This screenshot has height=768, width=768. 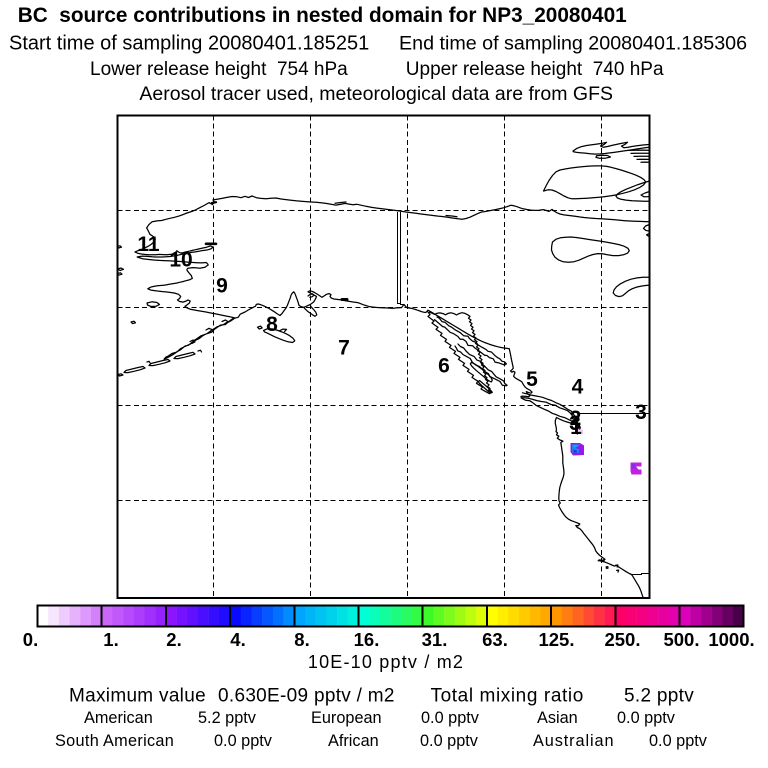 What do you see at coordinates (681, 639) in the screenshot?
I see `svg-text: 500.` at bounding box center [681, 639].